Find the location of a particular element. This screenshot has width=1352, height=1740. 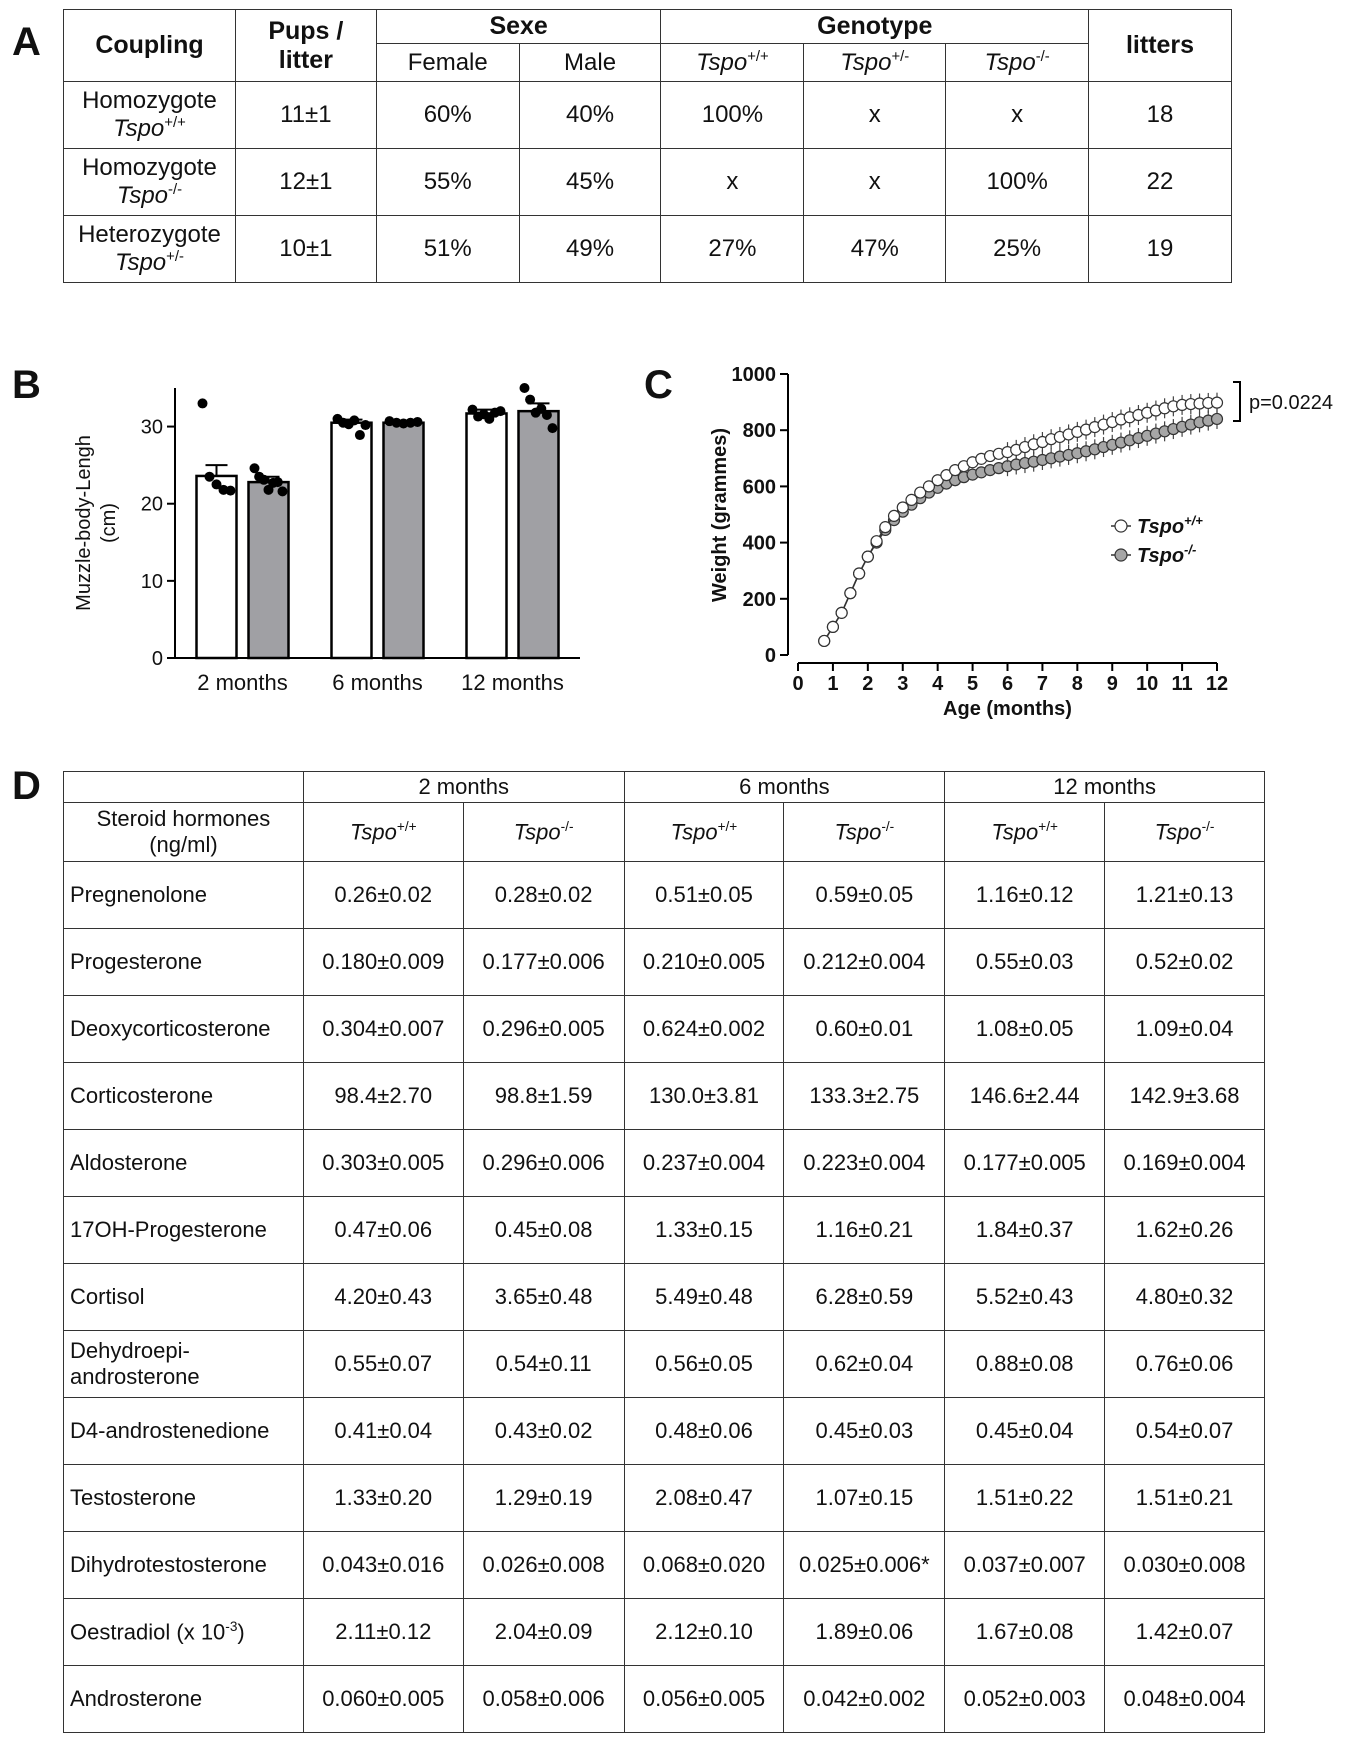

hormone-name: D4-androstenedione is located at coordinates (183, 1431).